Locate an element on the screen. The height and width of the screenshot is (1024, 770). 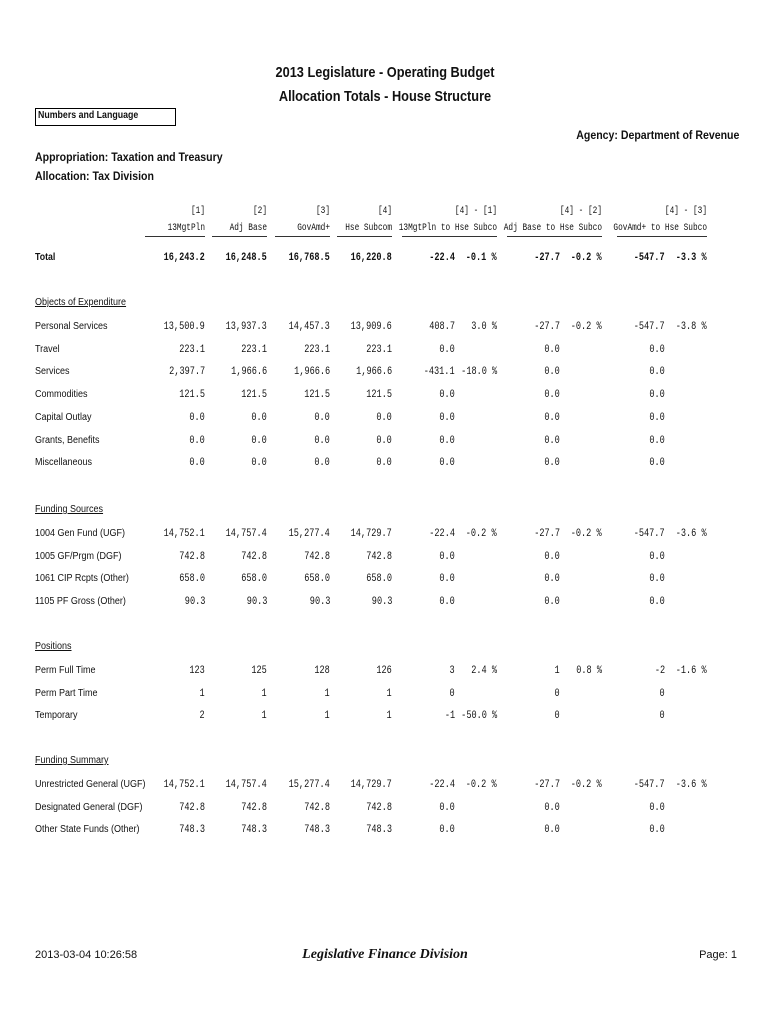
box-label: Numbers and Language is located at coordinates (88, 115).